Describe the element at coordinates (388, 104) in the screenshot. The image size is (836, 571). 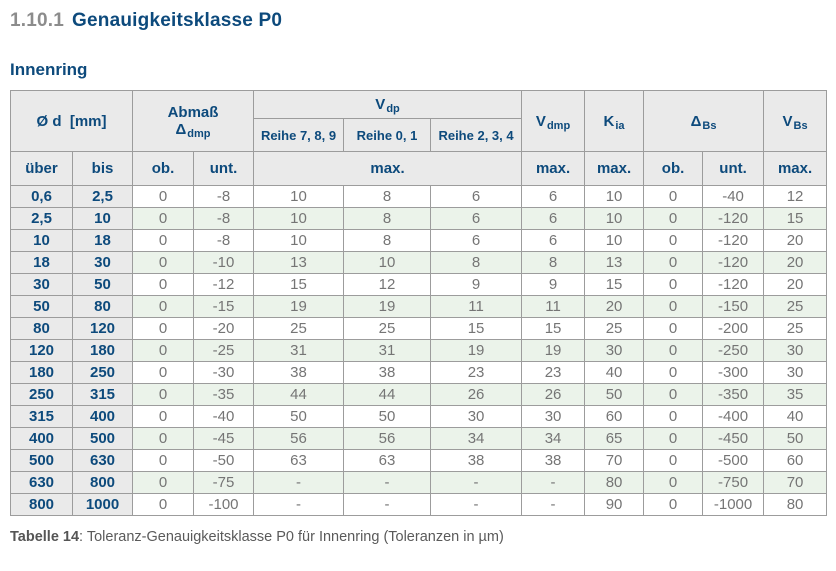
I see `col-header-vdp: Vdp` at that location.